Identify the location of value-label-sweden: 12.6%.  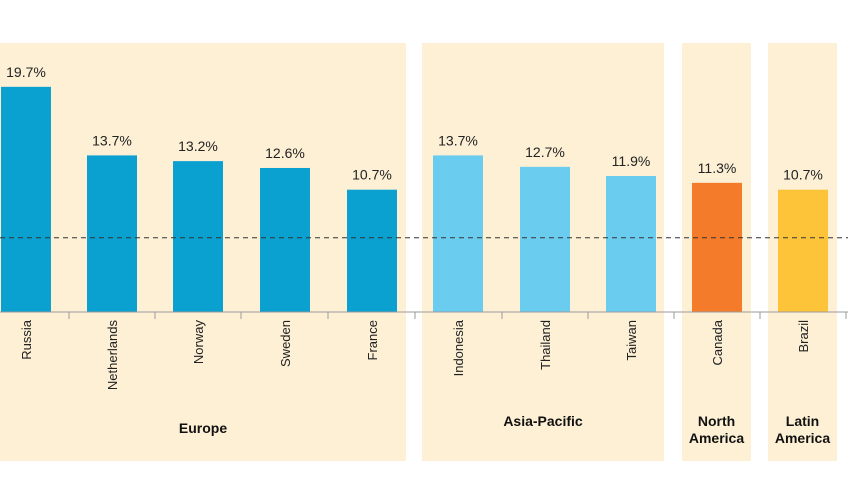
(285, 153).